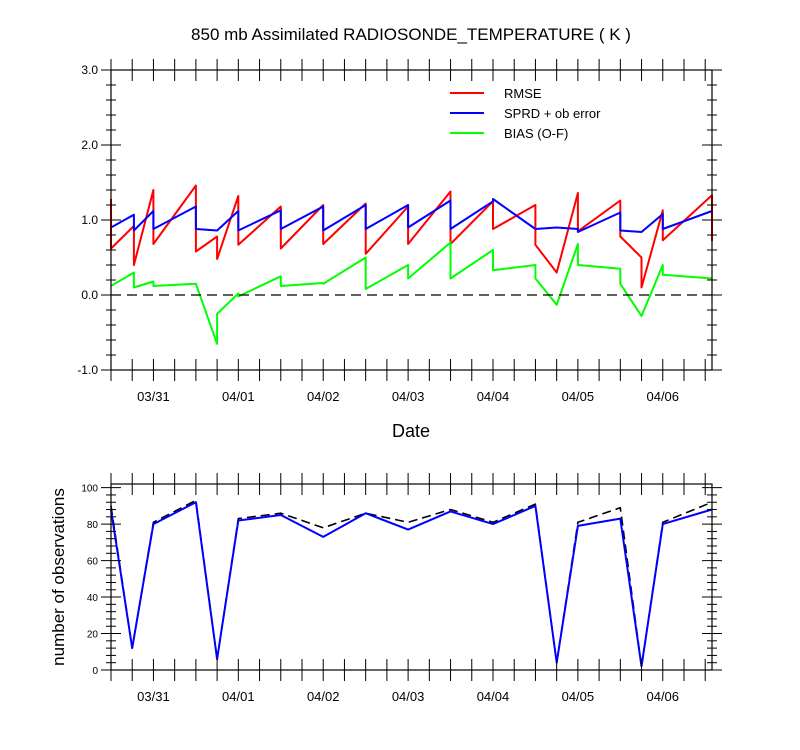  I want to click on top-x-tick-label: 04/03, so click(408, 396).